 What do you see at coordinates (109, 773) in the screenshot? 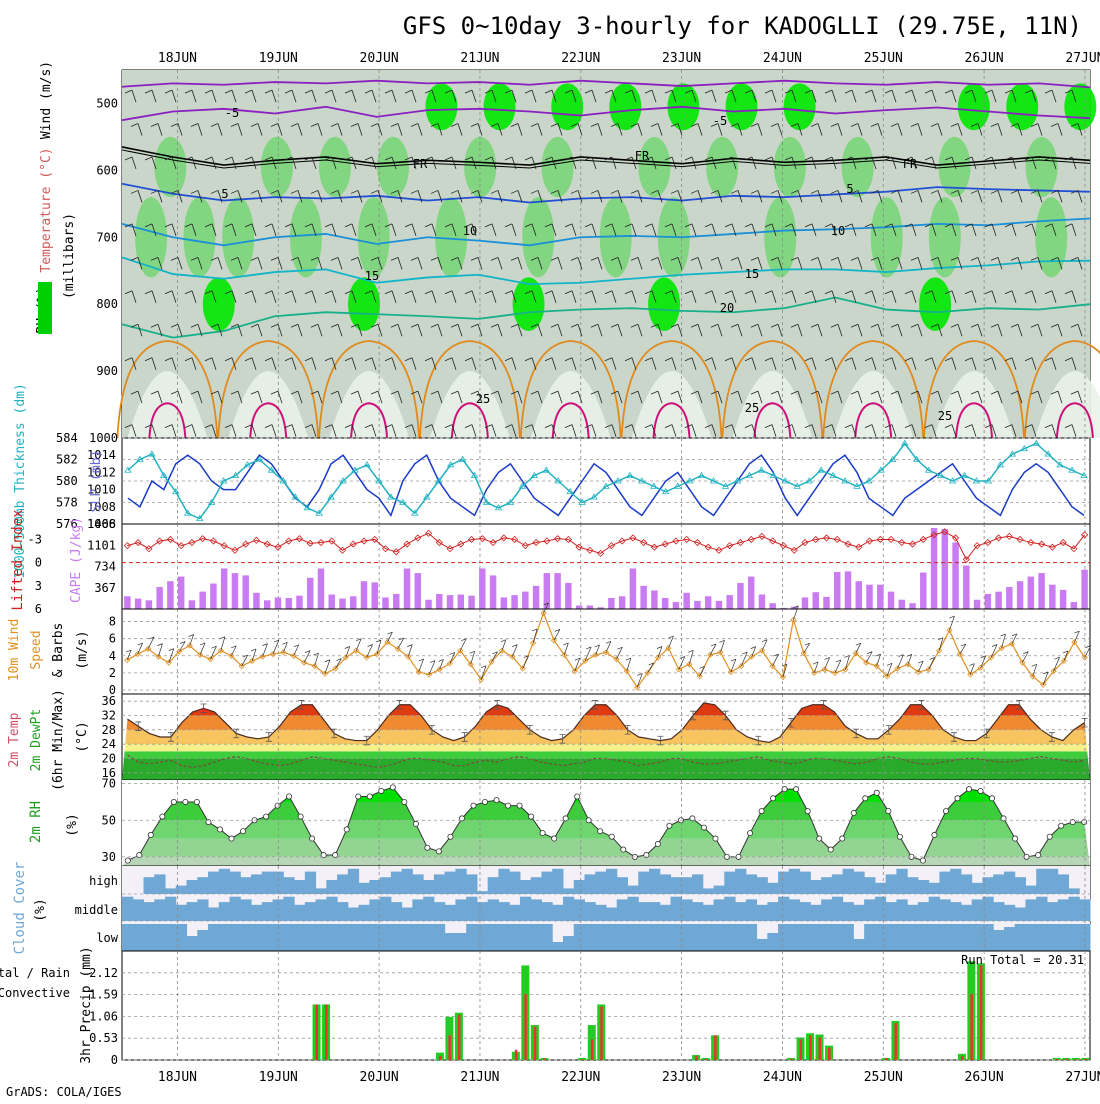
I see `temp-tick-16: 16` at bounding box center [109, 773].